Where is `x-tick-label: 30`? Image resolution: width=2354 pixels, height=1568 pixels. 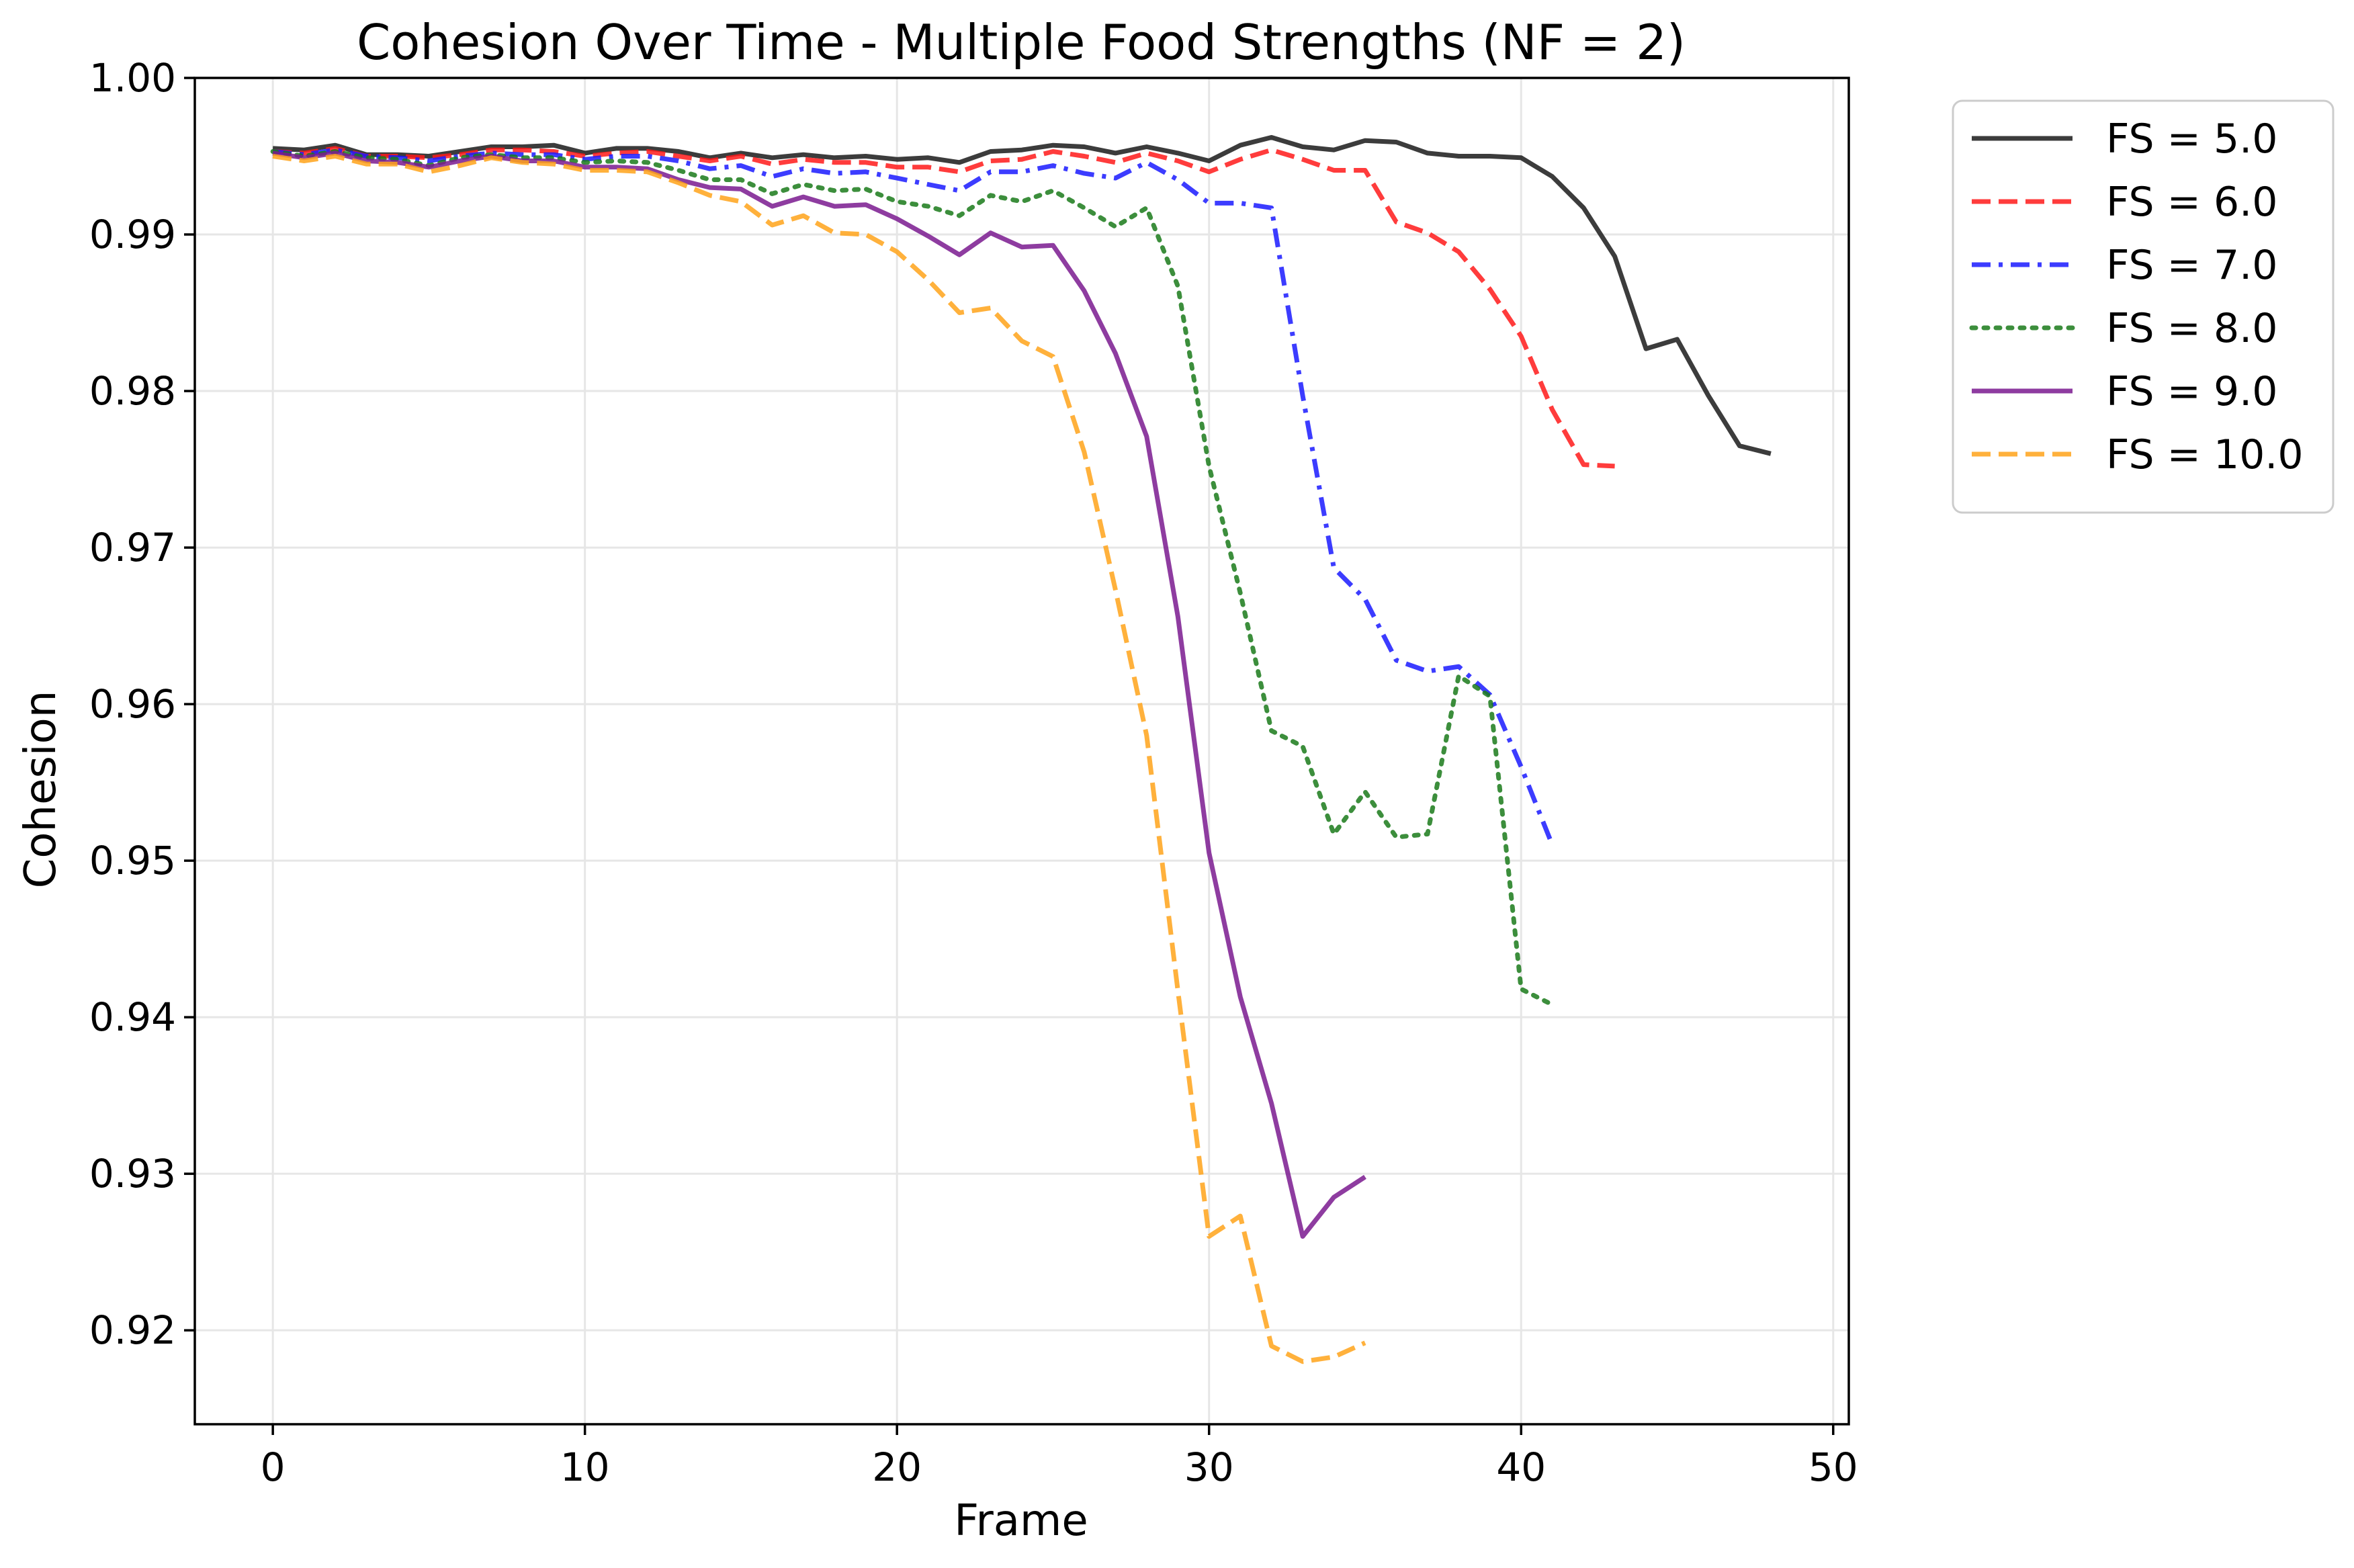
x-tick-label: 30 is located at coordinates (1209, 1467).